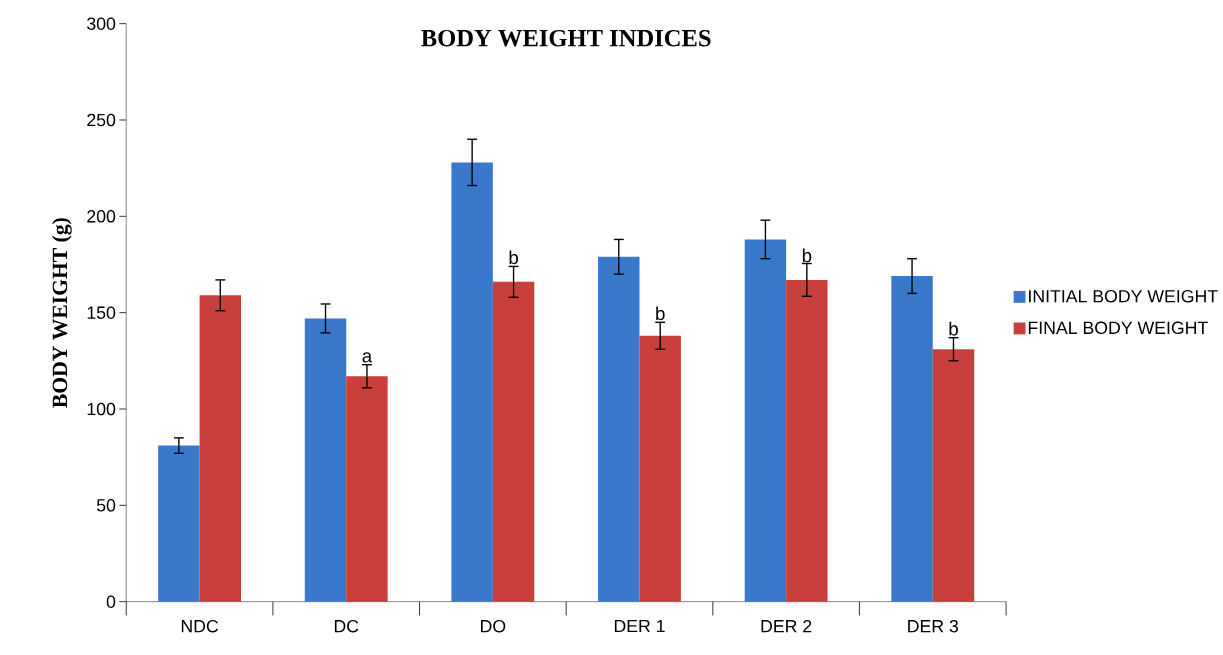  I want to click on y-axis-title: BODY WEIGHT (g), so click(61, 313).